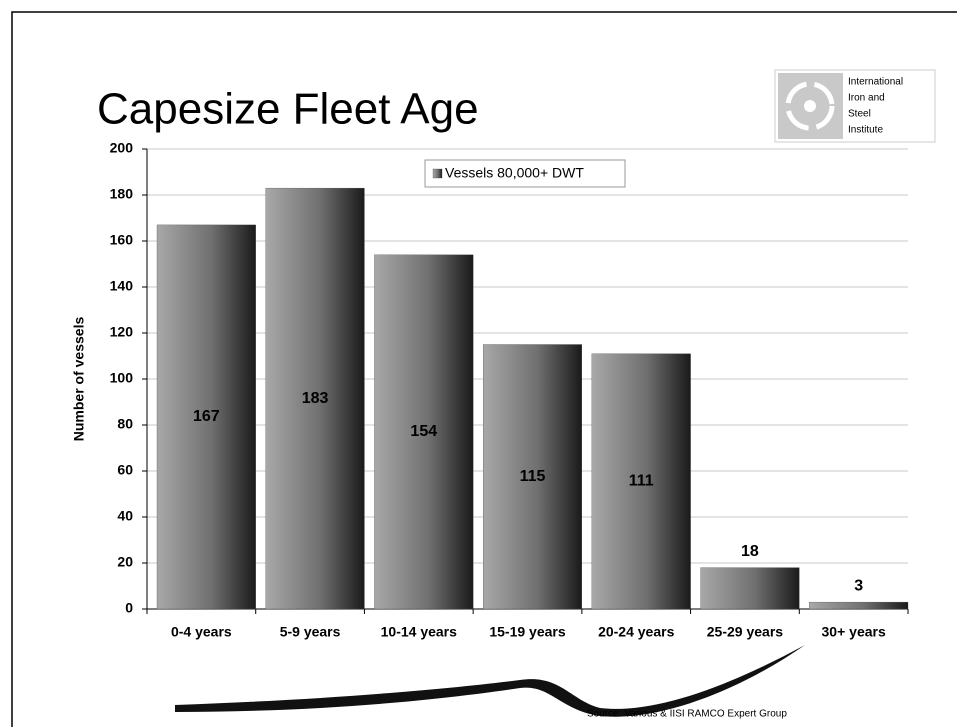 The width and height of the screenshot is (957, 727). Describe the element at coordinates (419, 632) in the screenshot. I see `x-tick-label: 10-14 years` at that location.